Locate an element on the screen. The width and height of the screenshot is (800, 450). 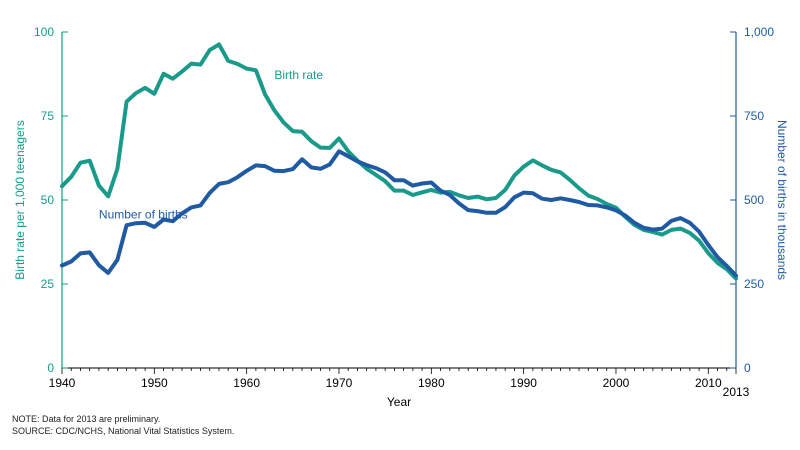
x-tick-label: 1970 is located at coordinates (339, 383).